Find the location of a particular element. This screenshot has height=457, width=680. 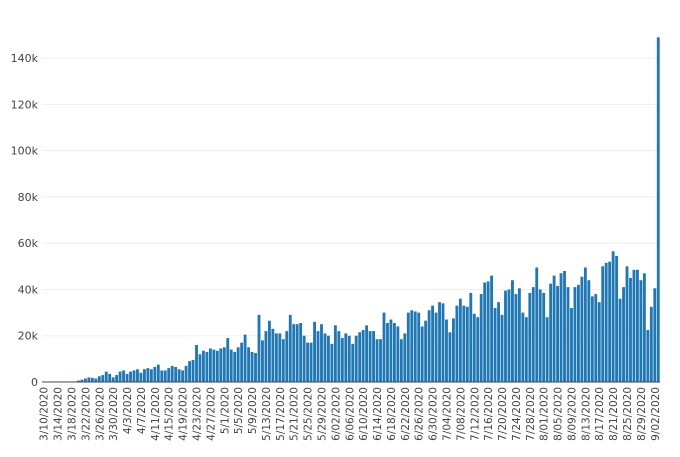

x-tick-label: 6/10/2020 is located at coordinates (364, 414).